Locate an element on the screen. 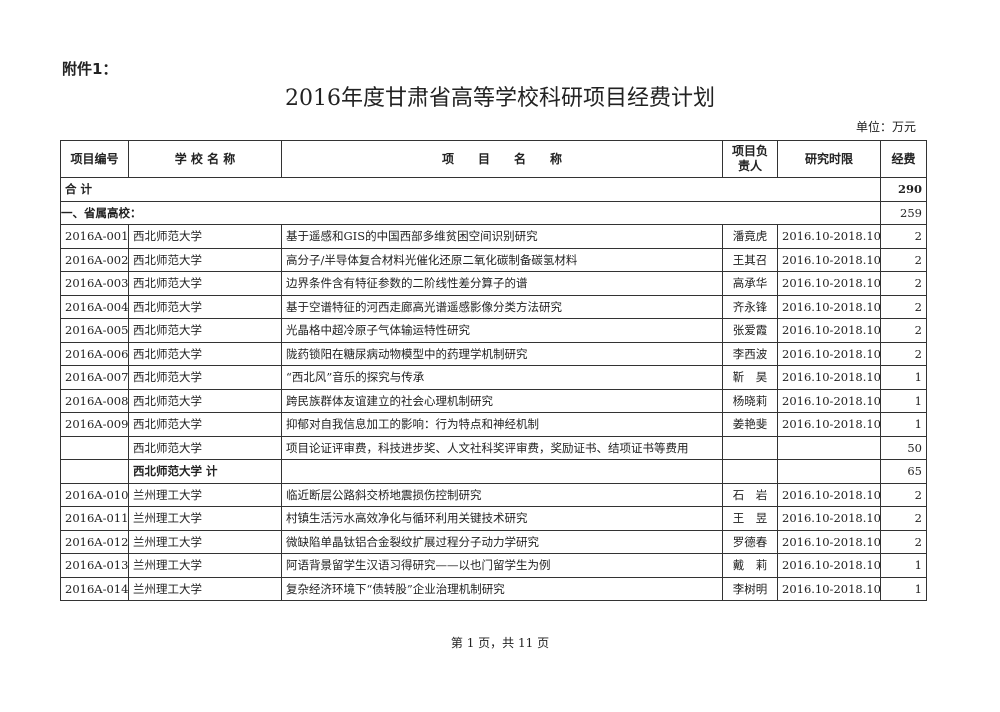 Image resolution: width=1000 pixels, height=712 pixels. project-leader: 杨晓莉 is located at coordinates (750, 400).